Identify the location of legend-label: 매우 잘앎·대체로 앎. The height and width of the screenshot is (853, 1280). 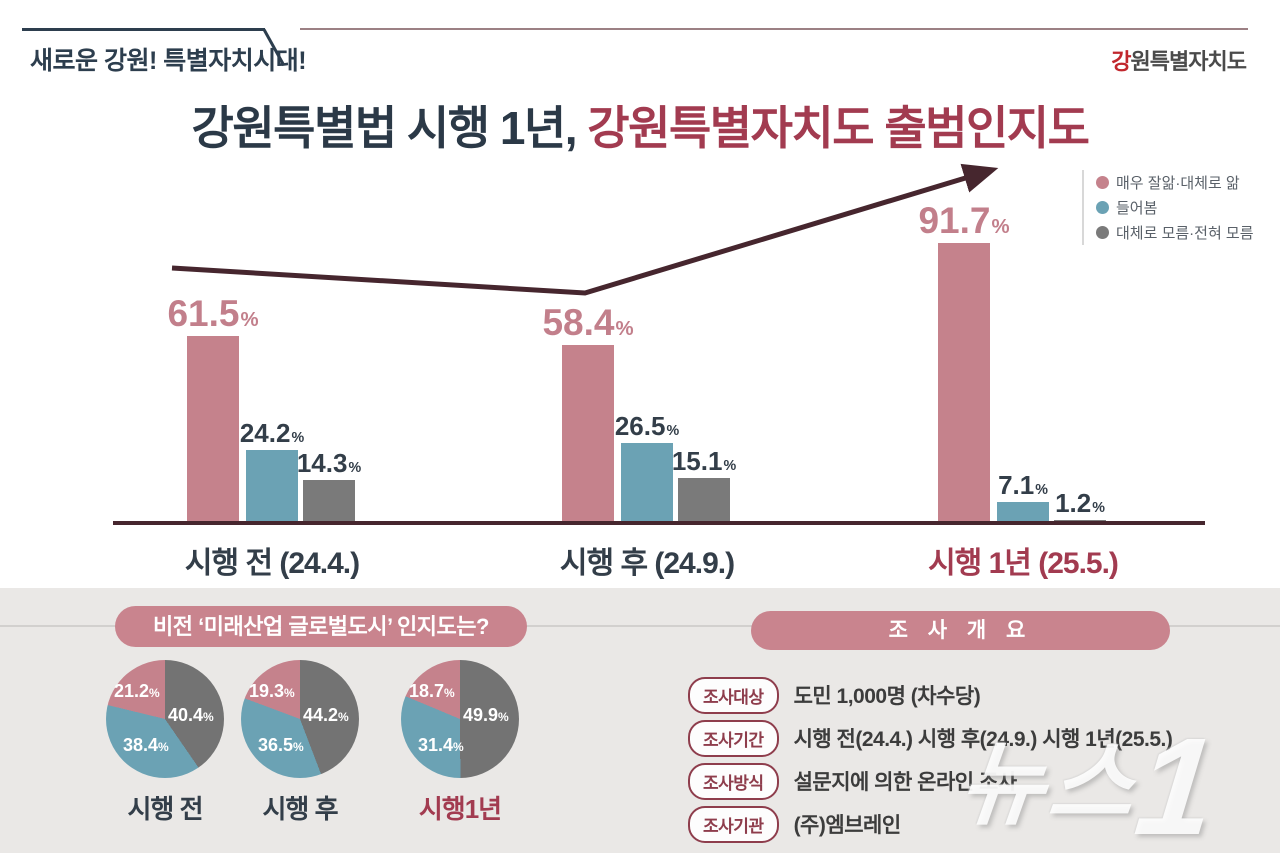
(1178, 183).